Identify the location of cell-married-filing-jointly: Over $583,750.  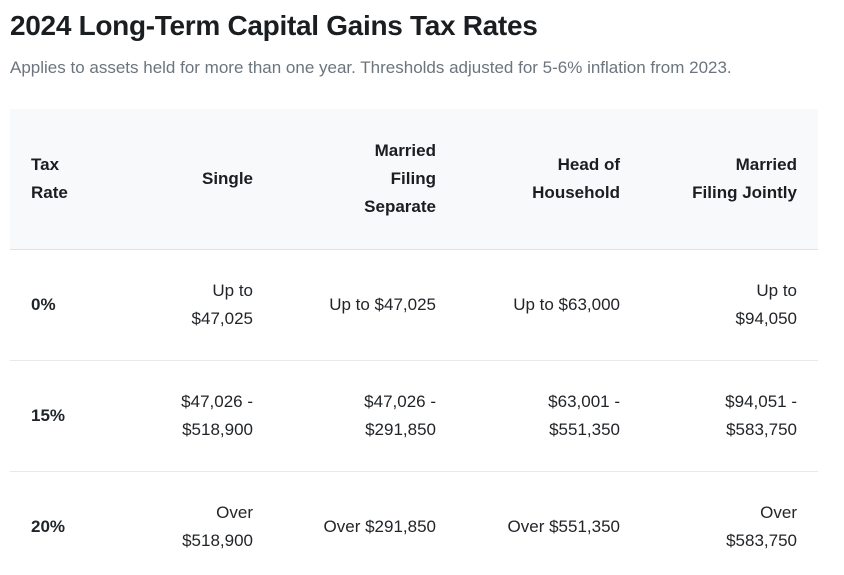
(729, 523).